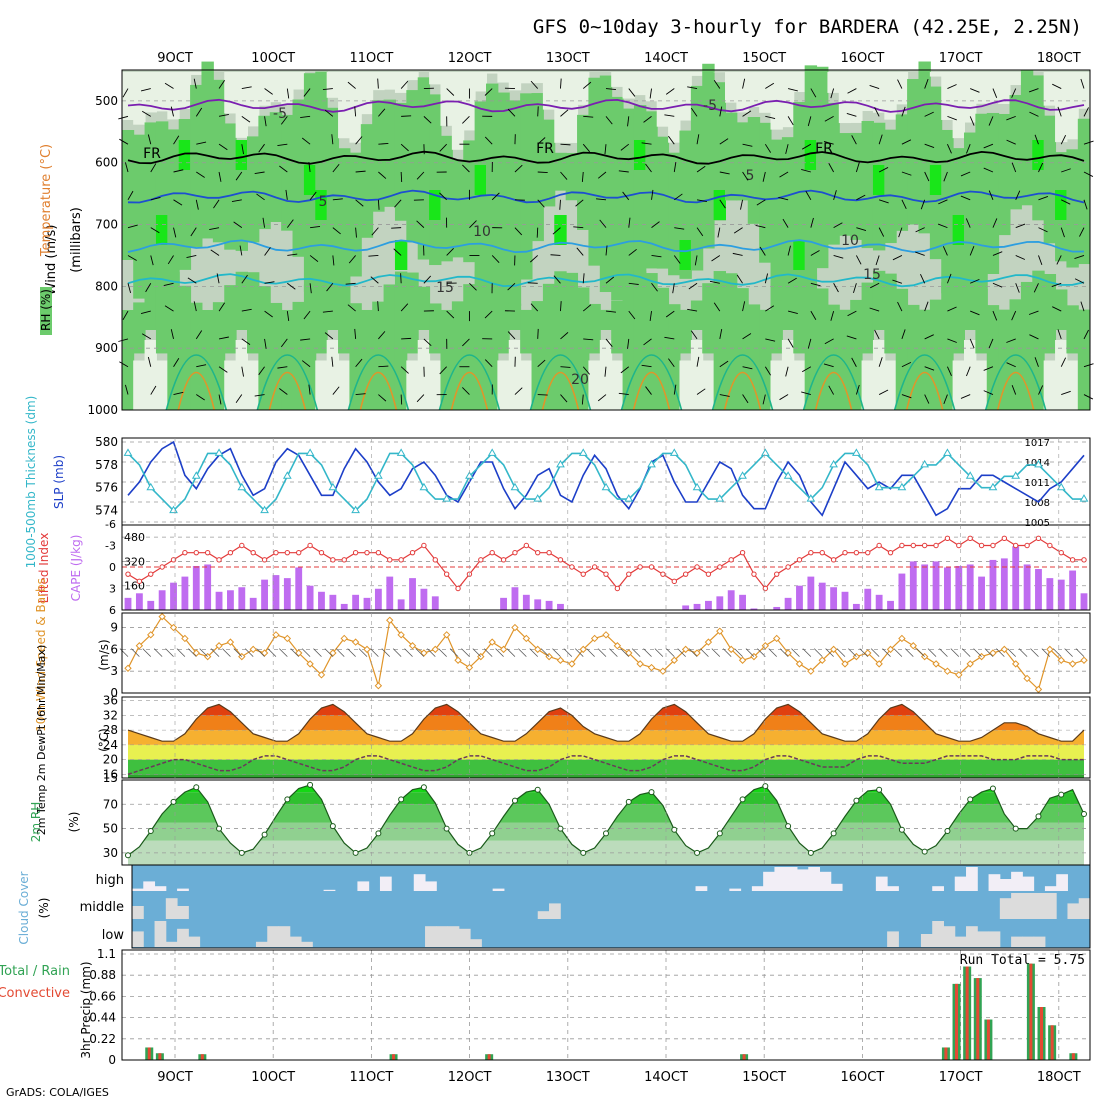 This screenshot has width=1100, height=1100. Describe the element at coordinates (280, 114) in the screenshot. I see `contour-label: -5` at that location.